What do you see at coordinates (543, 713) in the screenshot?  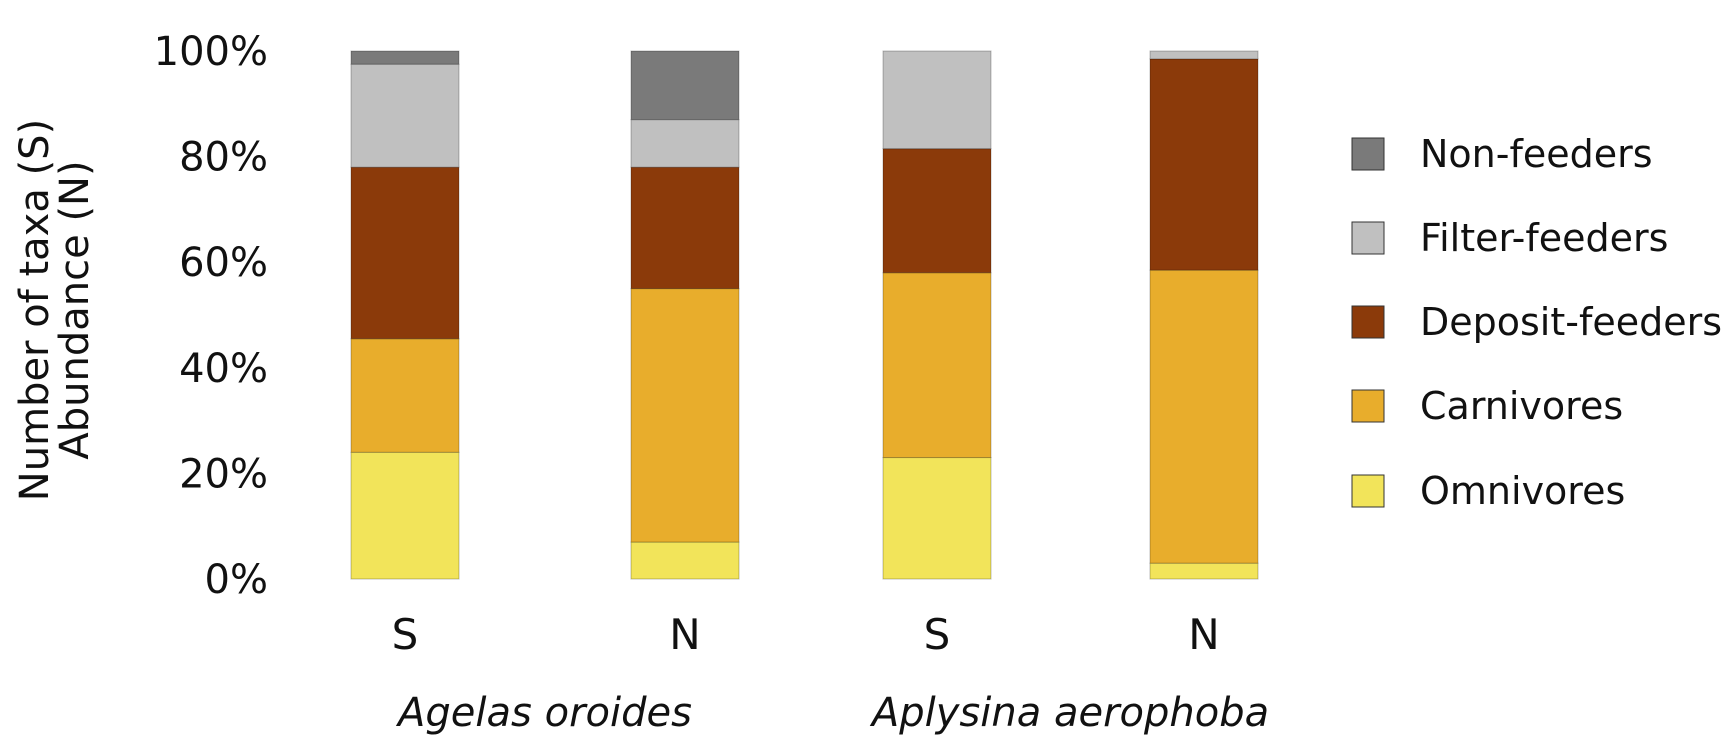 I see `group-label-agelas-oroides: Agelas oroides` at bounding box center [543, 713].